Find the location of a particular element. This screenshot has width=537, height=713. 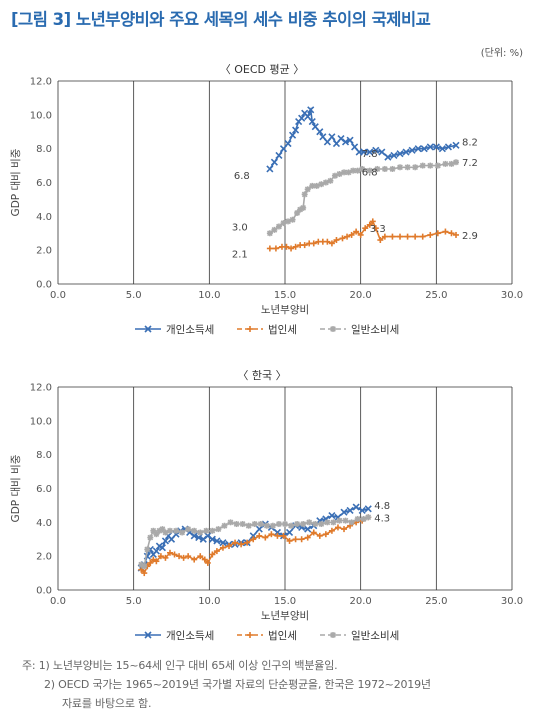

data-label: 2.1 is located at coordinates (240, 254).